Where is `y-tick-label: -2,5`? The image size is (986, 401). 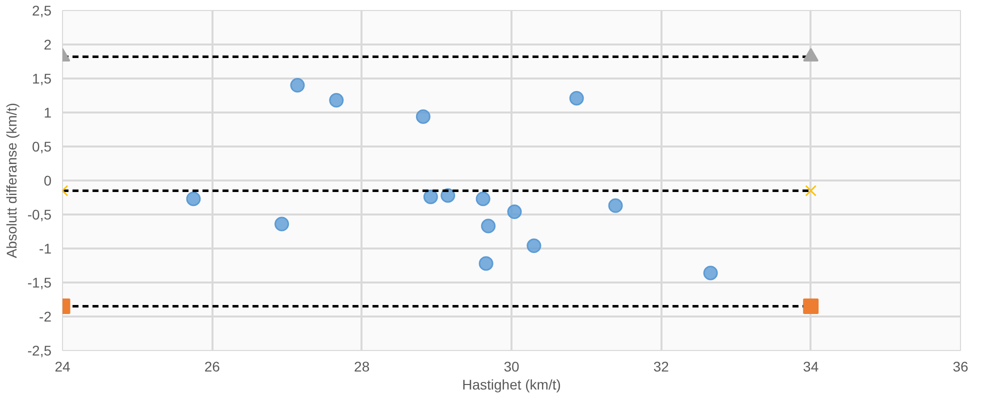 y-tick-label: -2,5 is located at coordinates (39, 350).